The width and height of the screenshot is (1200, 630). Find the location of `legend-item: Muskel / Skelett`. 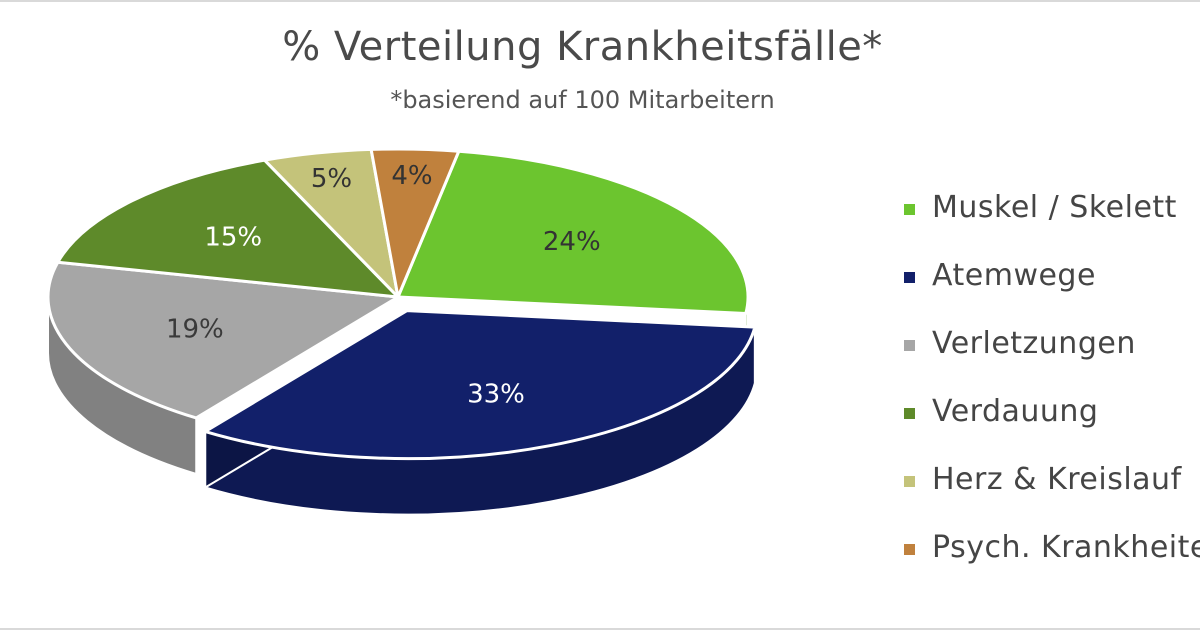

legend-item: Muskel / Skelett is located at coordinates (1052, 208).